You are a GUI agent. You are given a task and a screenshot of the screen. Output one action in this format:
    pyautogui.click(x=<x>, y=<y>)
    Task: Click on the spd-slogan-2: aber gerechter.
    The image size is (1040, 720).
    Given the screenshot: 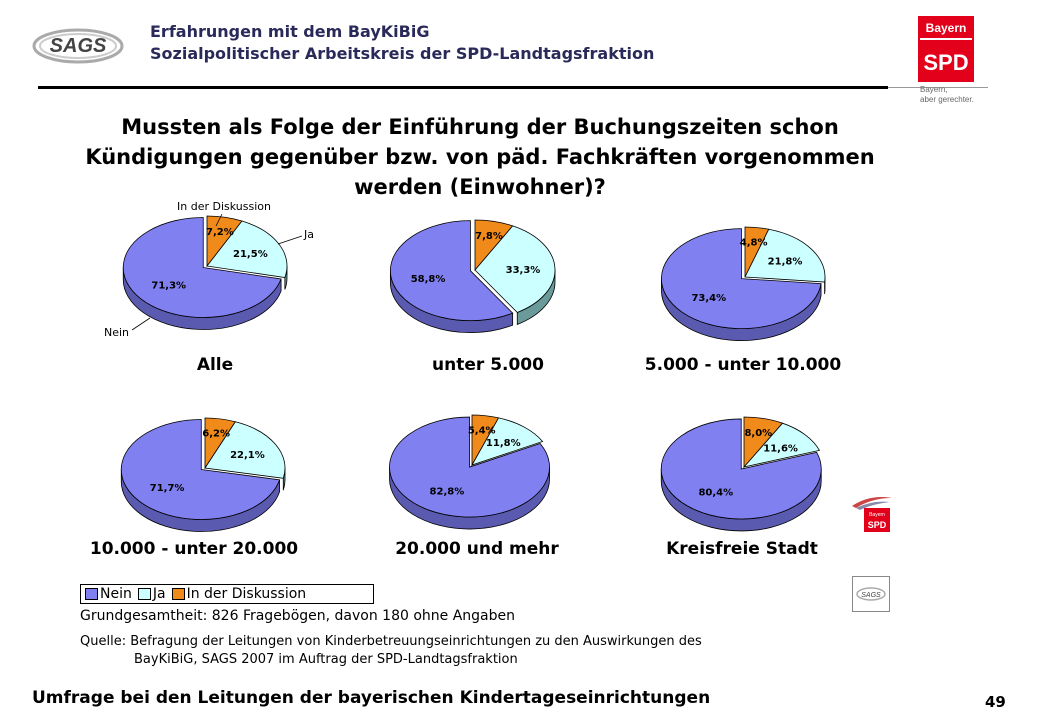 What is the action you would take?
    pyautogui.click(x=947, y=99)
    